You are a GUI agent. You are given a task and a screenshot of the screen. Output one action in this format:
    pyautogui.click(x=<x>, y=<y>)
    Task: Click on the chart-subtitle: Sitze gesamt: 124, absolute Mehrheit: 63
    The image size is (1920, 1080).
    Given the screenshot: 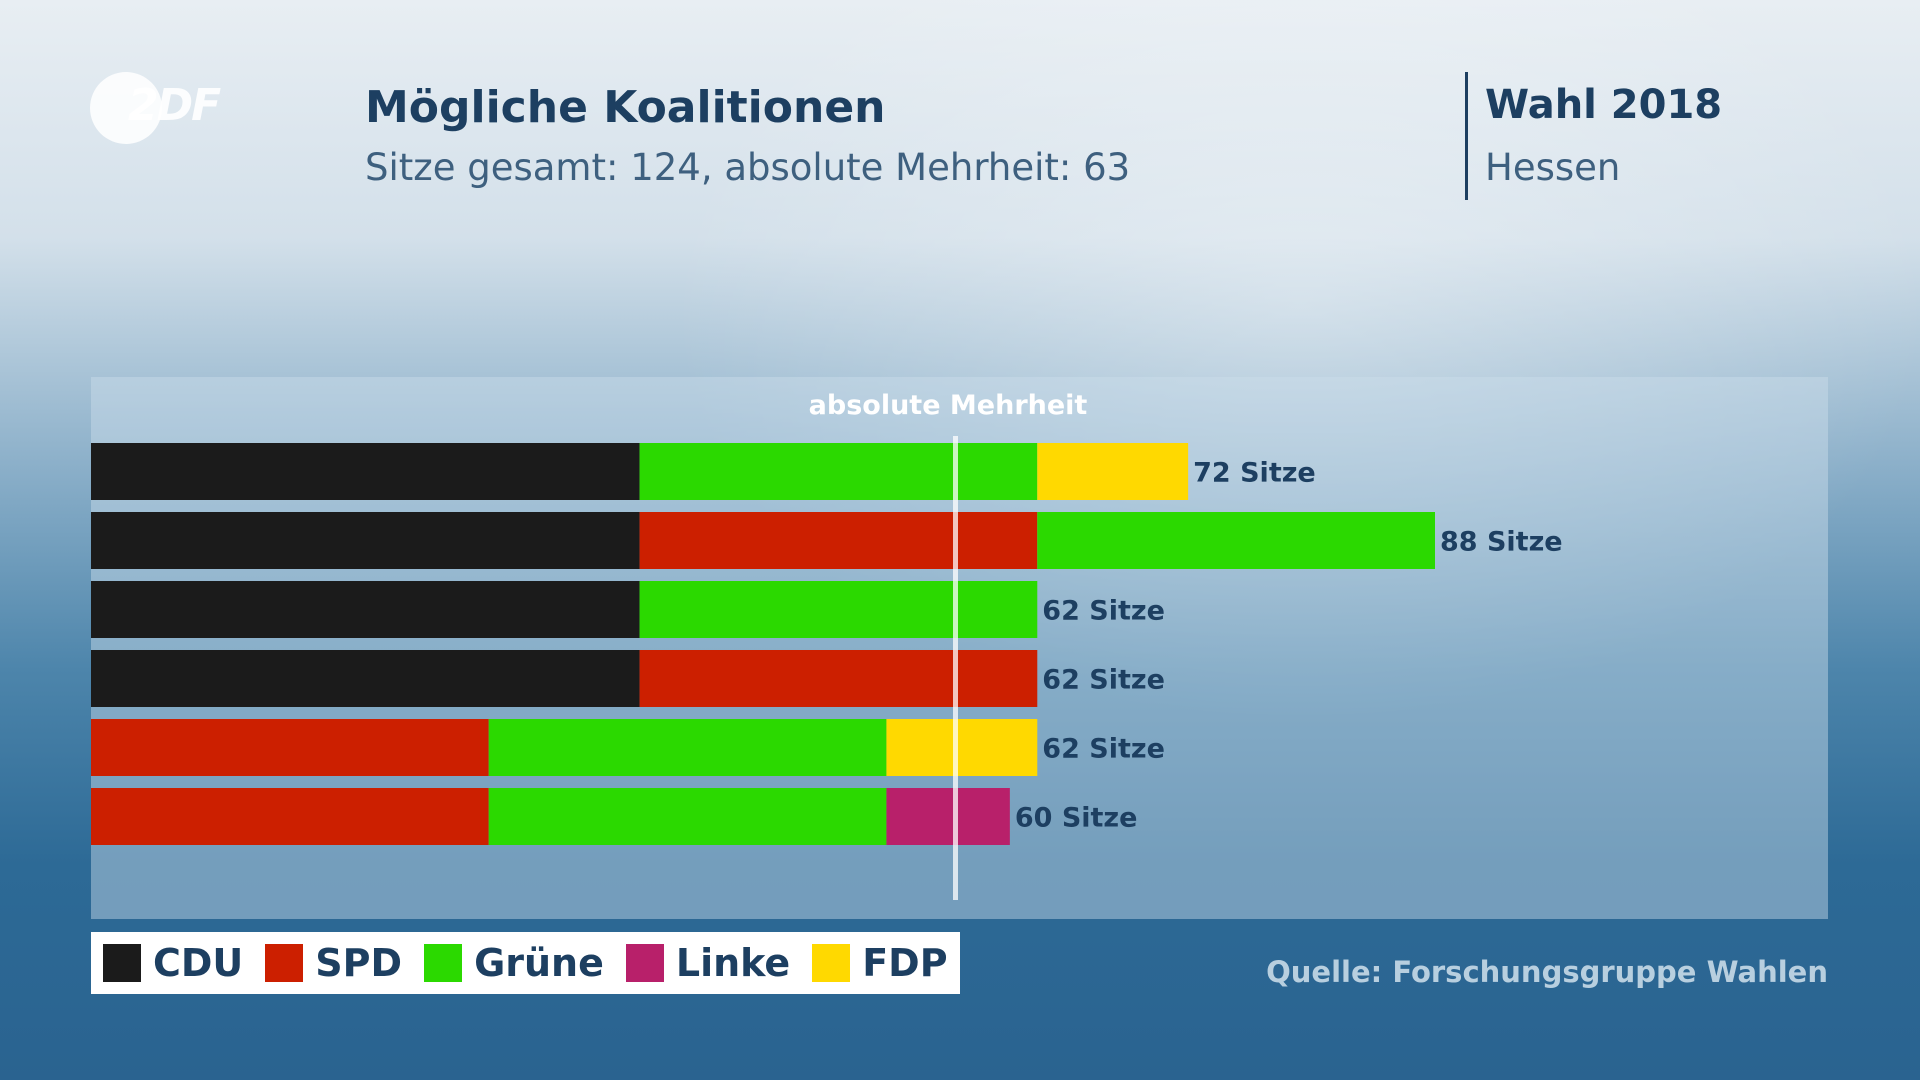 What is the action you would take?
    pyautogui.click(x=748, y=167)
    